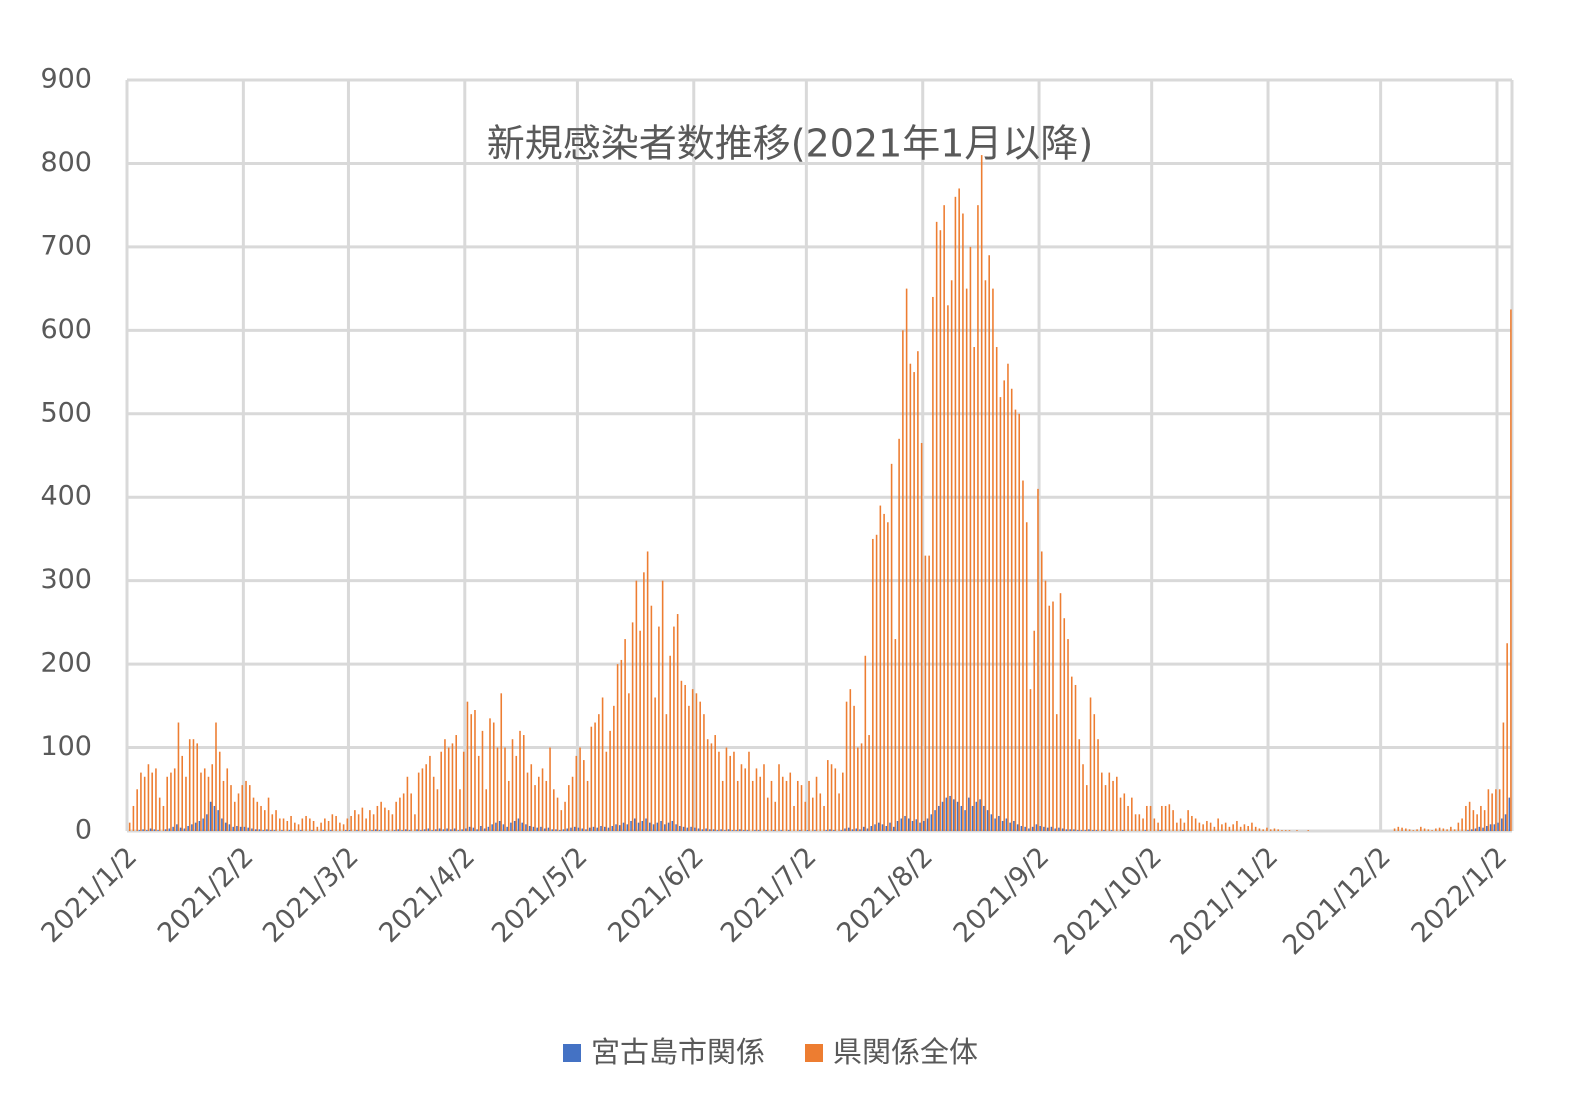  I want to click on y-tick-label: 100, so click(66, 746).